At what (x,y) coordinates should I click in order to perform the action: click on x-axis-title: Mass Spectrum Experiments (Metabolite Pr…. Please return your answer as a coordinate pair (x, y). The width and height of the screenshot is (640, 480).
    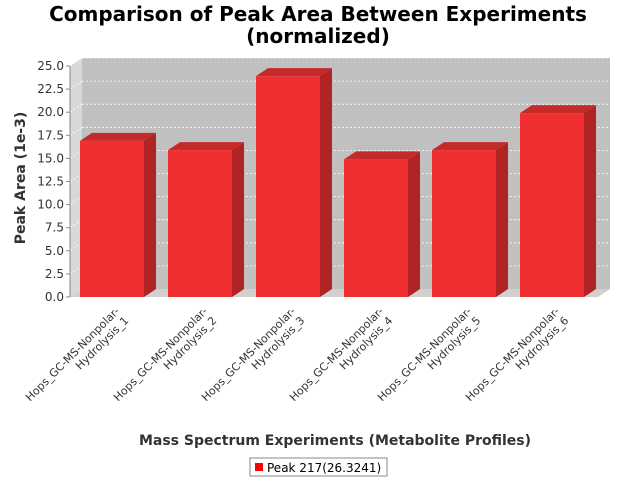
    Looking at the image, I should click on (335, 441).